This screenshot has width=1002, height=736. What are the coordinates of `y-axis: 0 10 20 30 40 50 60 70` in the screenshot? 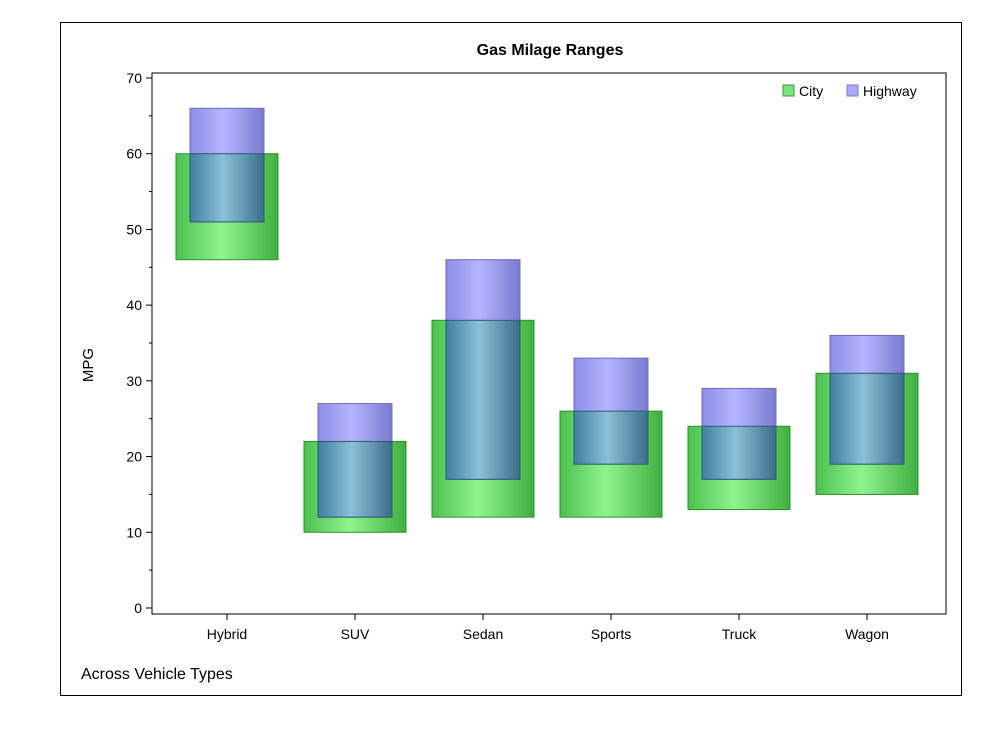 It's located at (139, 343).